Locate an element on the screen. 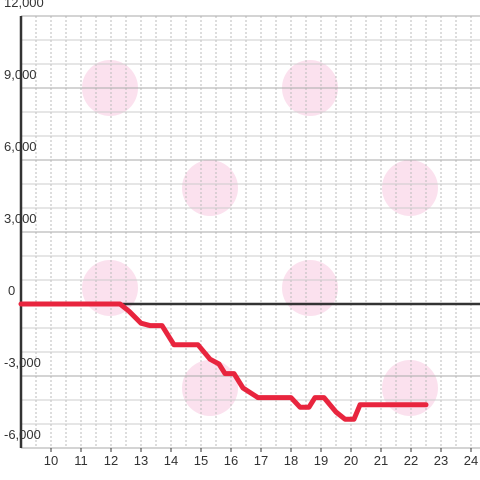 The width and height of the screenshot is (480, 480). x-tick-label: 16 is located at coordinates (231, 460).